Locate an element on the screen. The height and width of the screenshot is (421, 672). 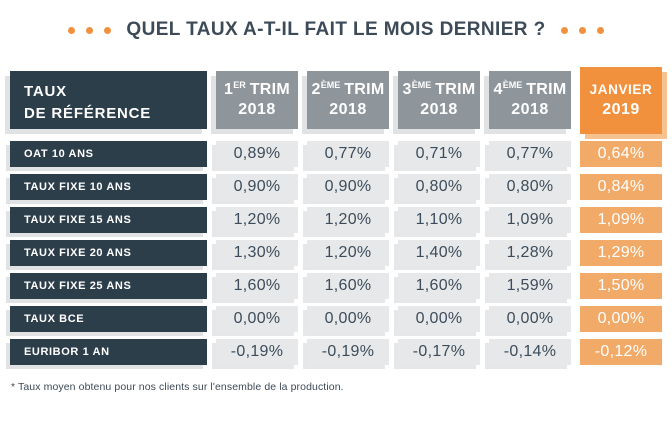
page-title: QUEL TAUX A-T-IL FAIT LE MOIS DERNIER ? is located at coordinates (336, 29).